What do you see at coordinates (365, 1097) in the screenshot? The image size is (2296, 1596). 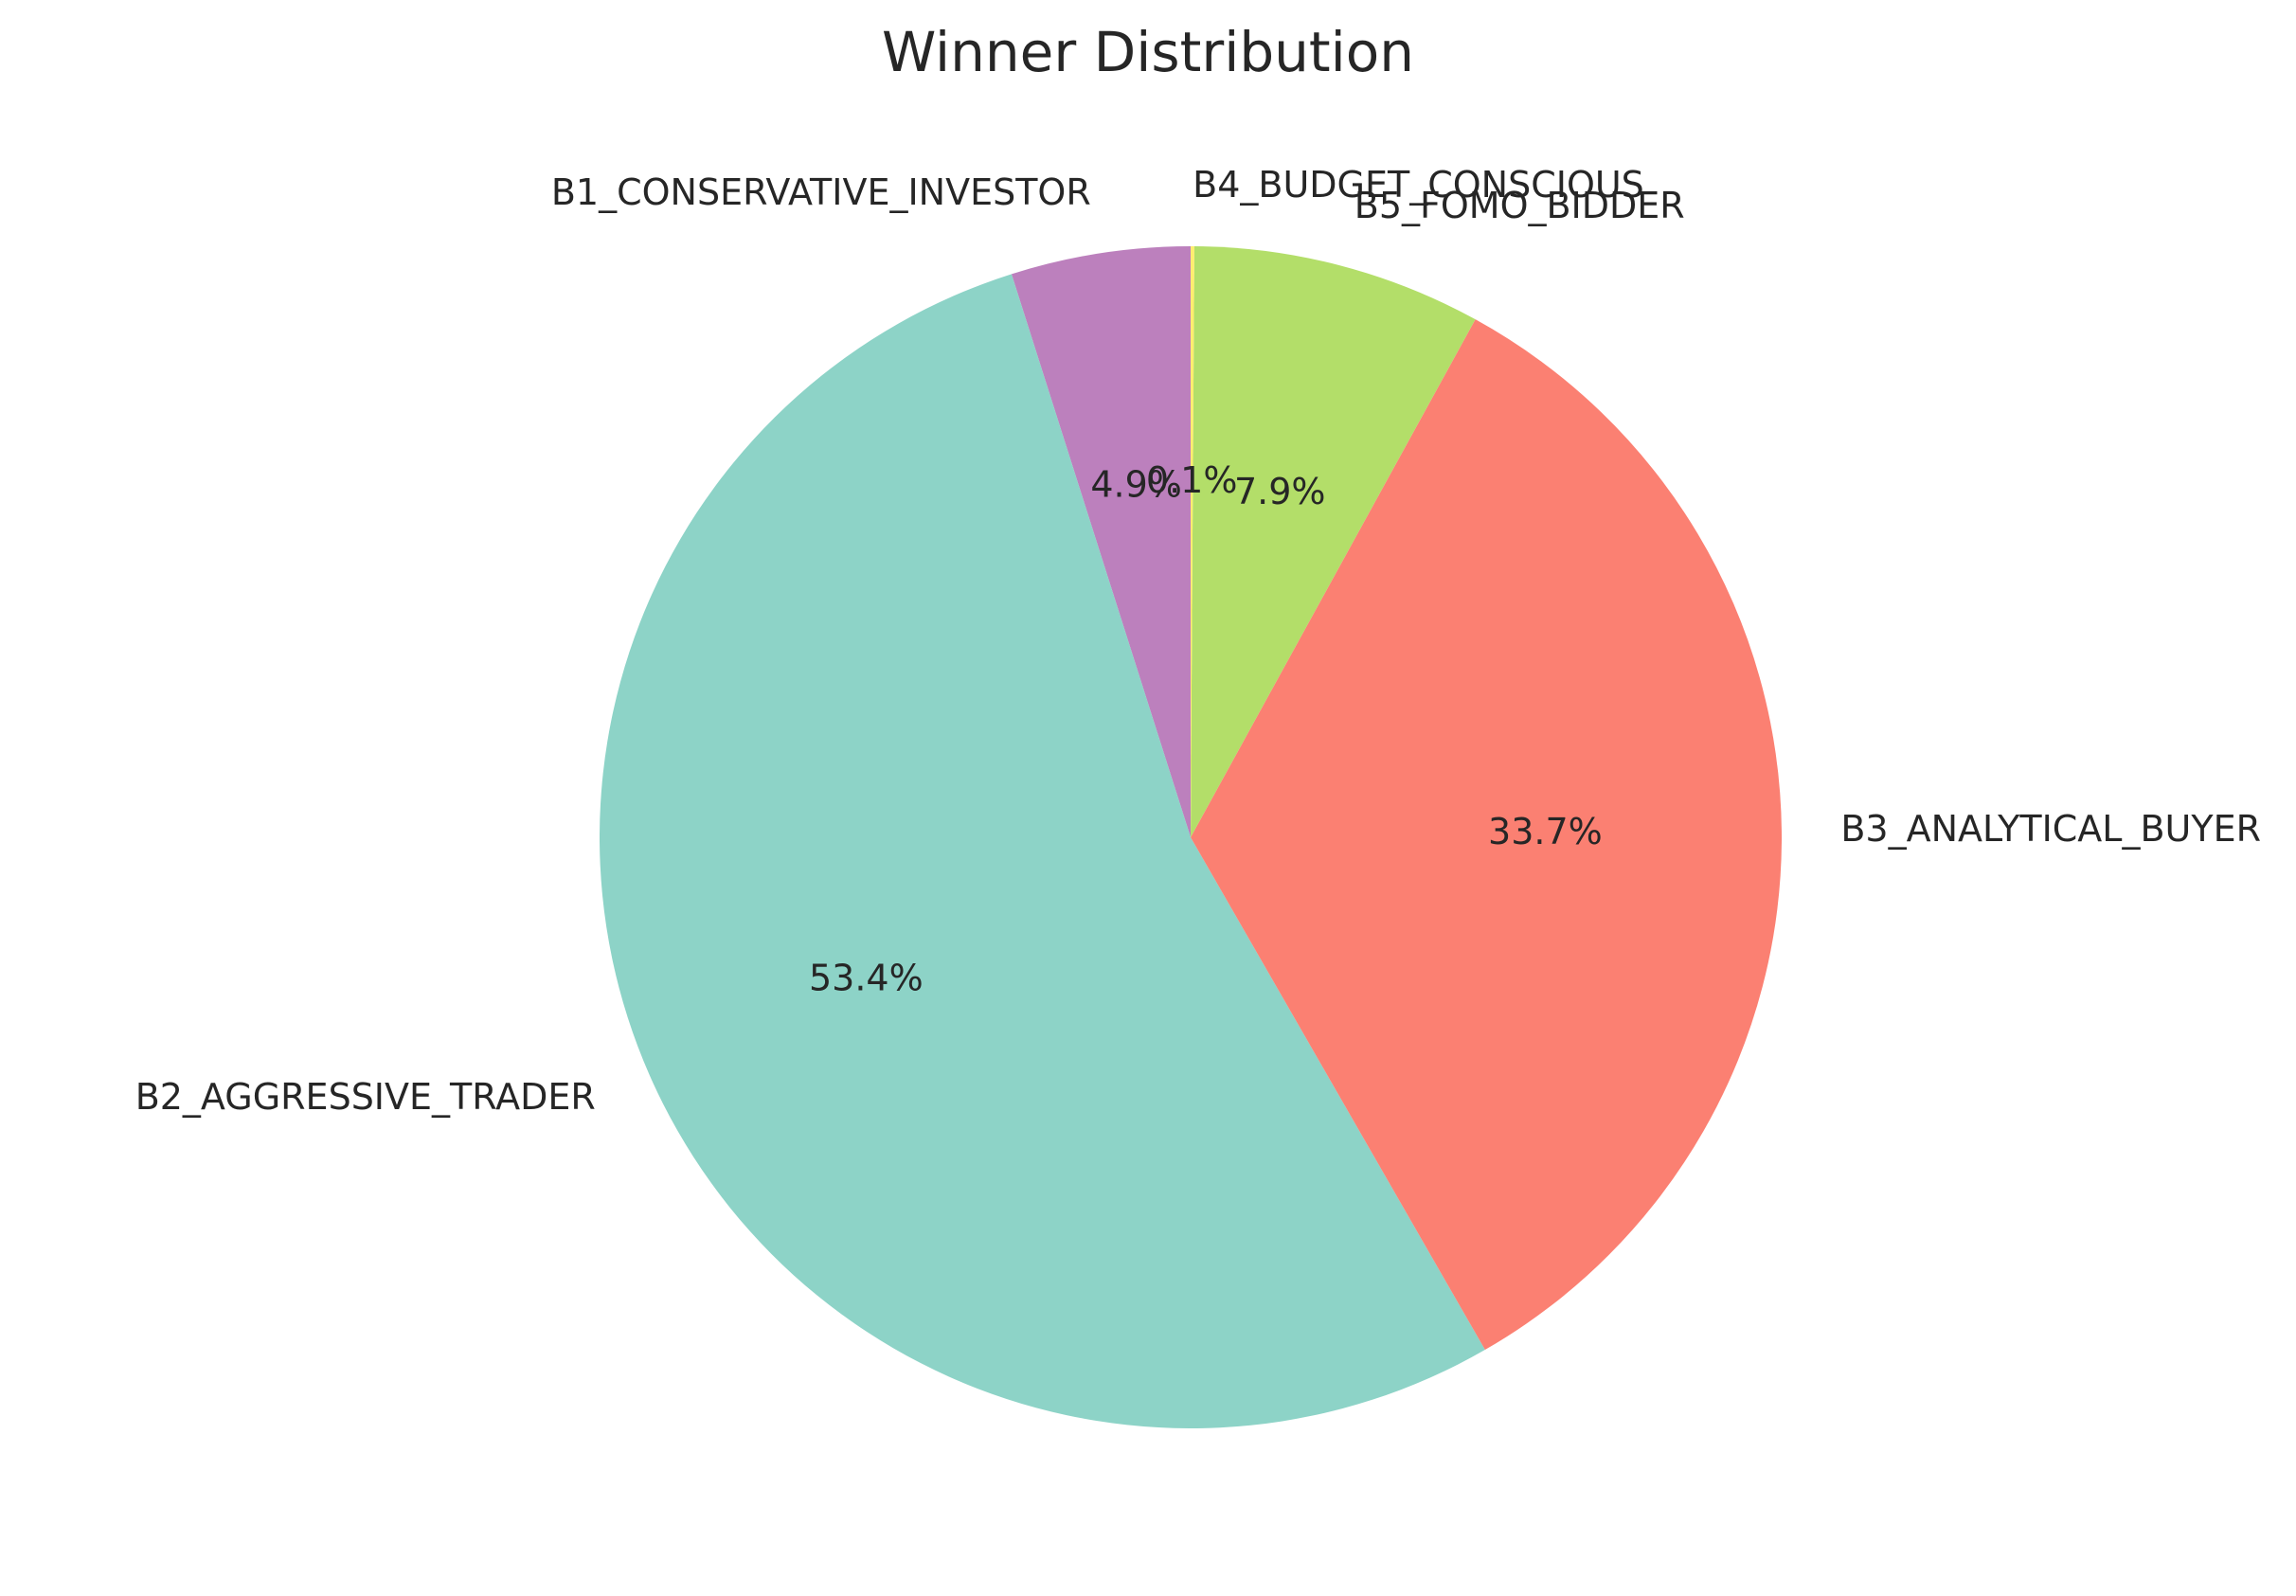 I see `slice-label-b2-aggressive-trader: B2_AGGRESSIVE_TRADER` at bounding box center [365, 1097].